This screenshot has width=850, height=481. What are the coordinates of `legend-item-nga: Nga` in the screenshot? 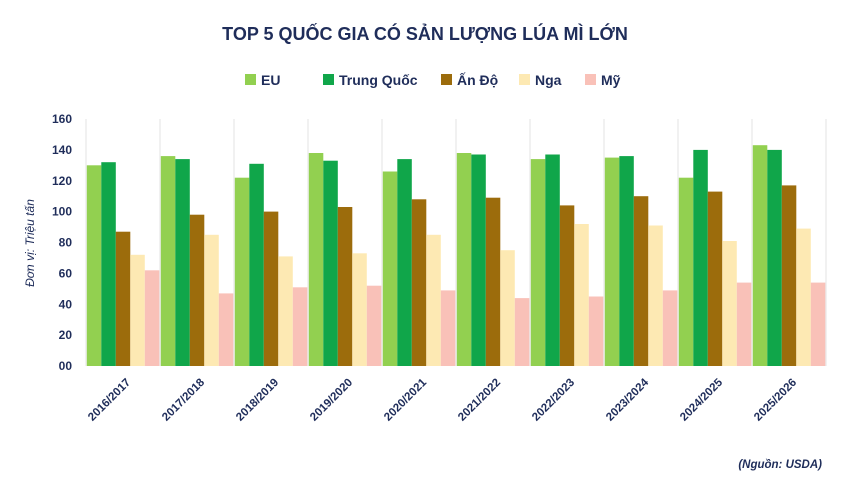 It's located at (540, 80).